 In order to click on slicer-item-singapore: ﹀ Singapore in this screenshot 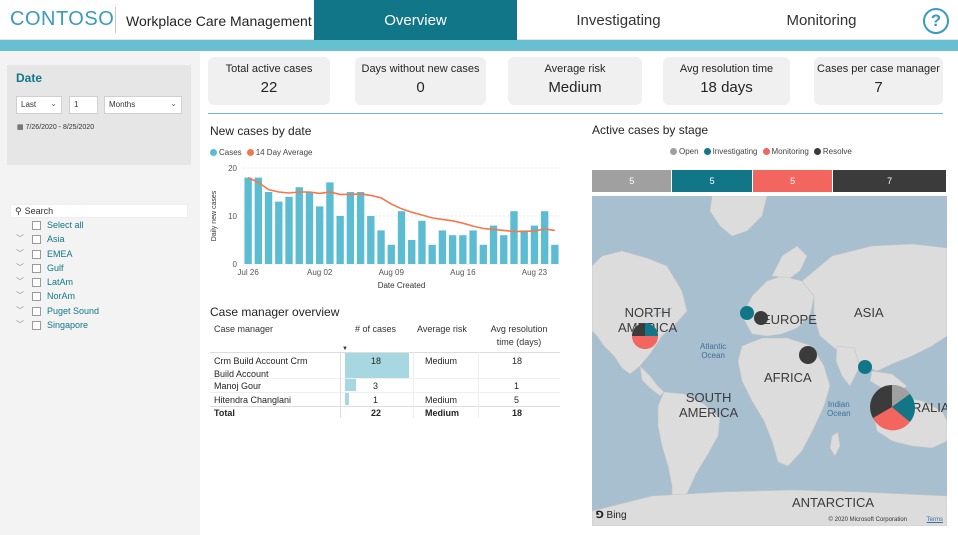, I will do `click(99, 325)`.